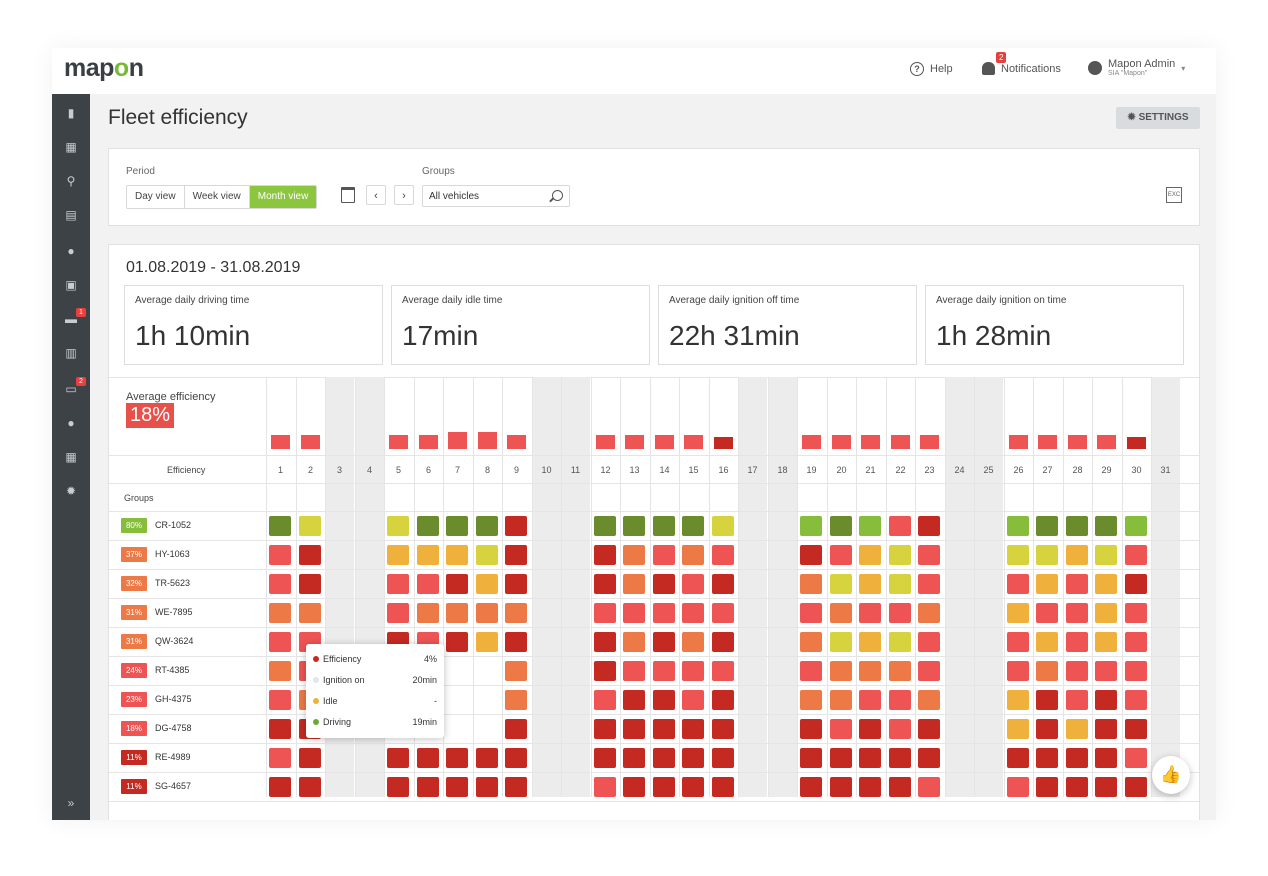 The width and height of the screenshot is (1268, 876). I want to click on user-icon: ●, so click(71, 423).